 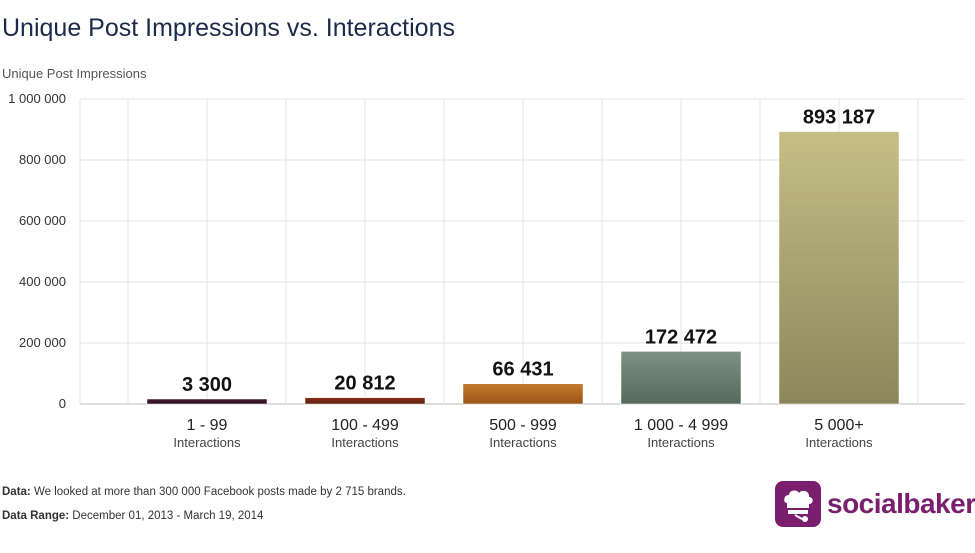 What do you see at coordinates (42, 220) in the screenshot?
I see `y-tick-label: 600 000` at bounding box center [42, 220].